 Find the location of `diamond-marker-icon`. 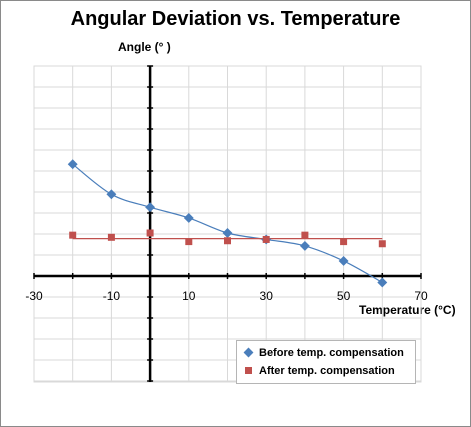

diamond-marker-icon is located at coordinates (249, 353).